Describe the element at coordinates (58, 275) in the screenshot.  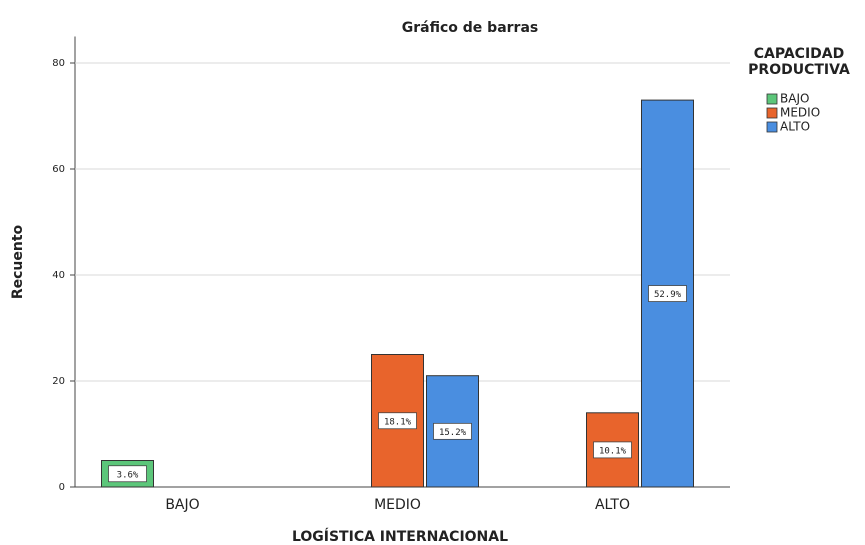
I see `y-tick-label: 40` at that location.